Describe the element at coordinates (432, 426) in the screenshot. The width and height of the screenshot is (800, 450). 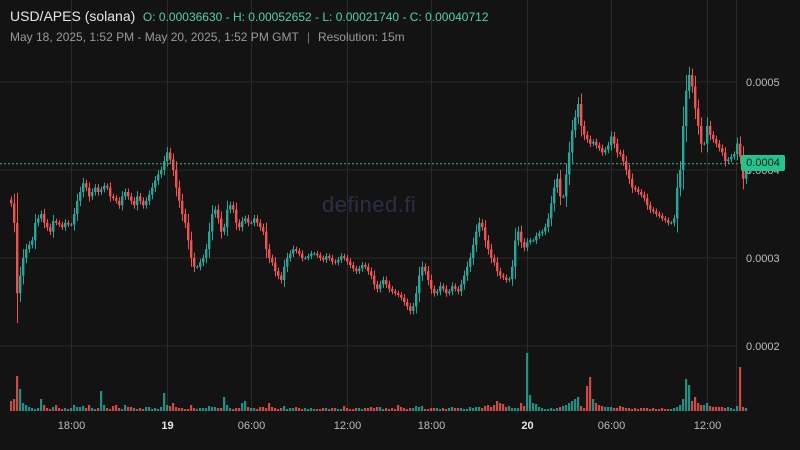
I see `x-tick-label: 18:00` at that location.